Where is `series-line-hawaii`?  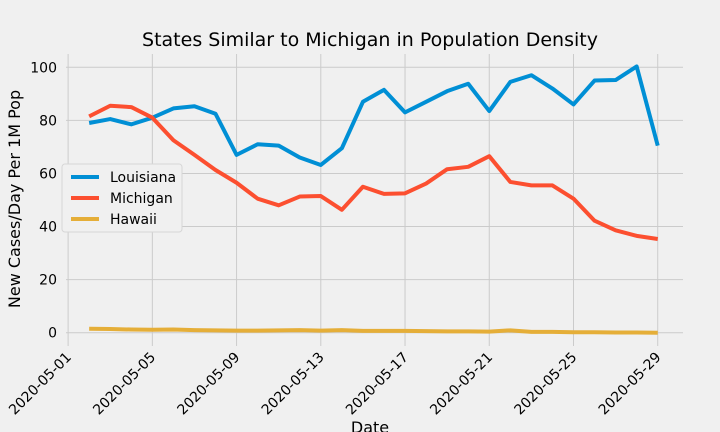
series-line-hawaii is located at coordinates (373, 330).